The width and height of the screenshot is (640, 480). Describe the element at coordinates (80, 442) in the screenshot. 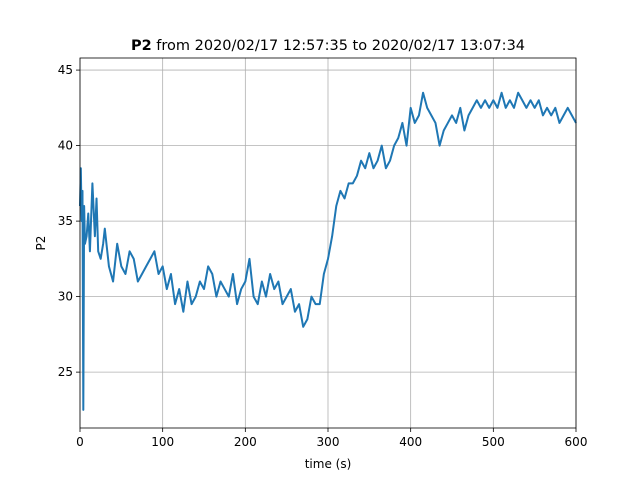

I see `x-tick-label: 0` at that location.